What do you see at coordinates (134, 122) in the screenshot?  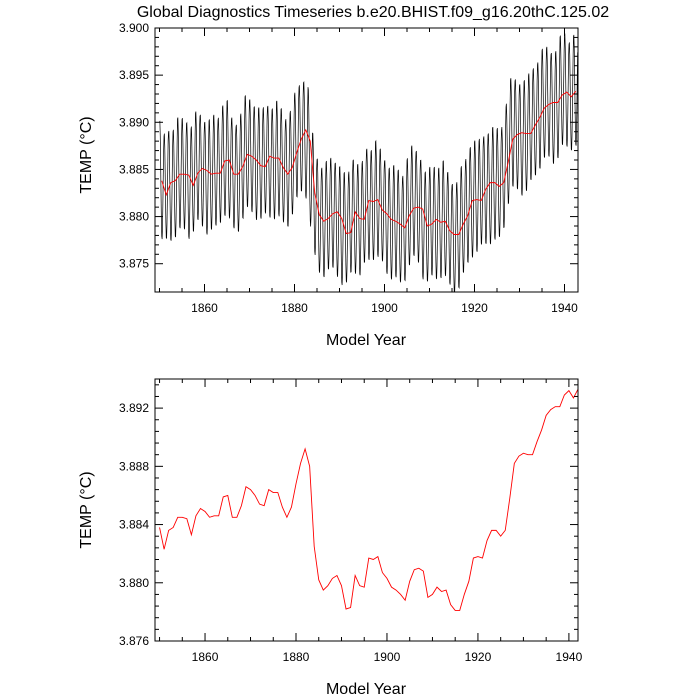 I see `top-y-tick-label: 3.890` at bounding box center [134, 122].